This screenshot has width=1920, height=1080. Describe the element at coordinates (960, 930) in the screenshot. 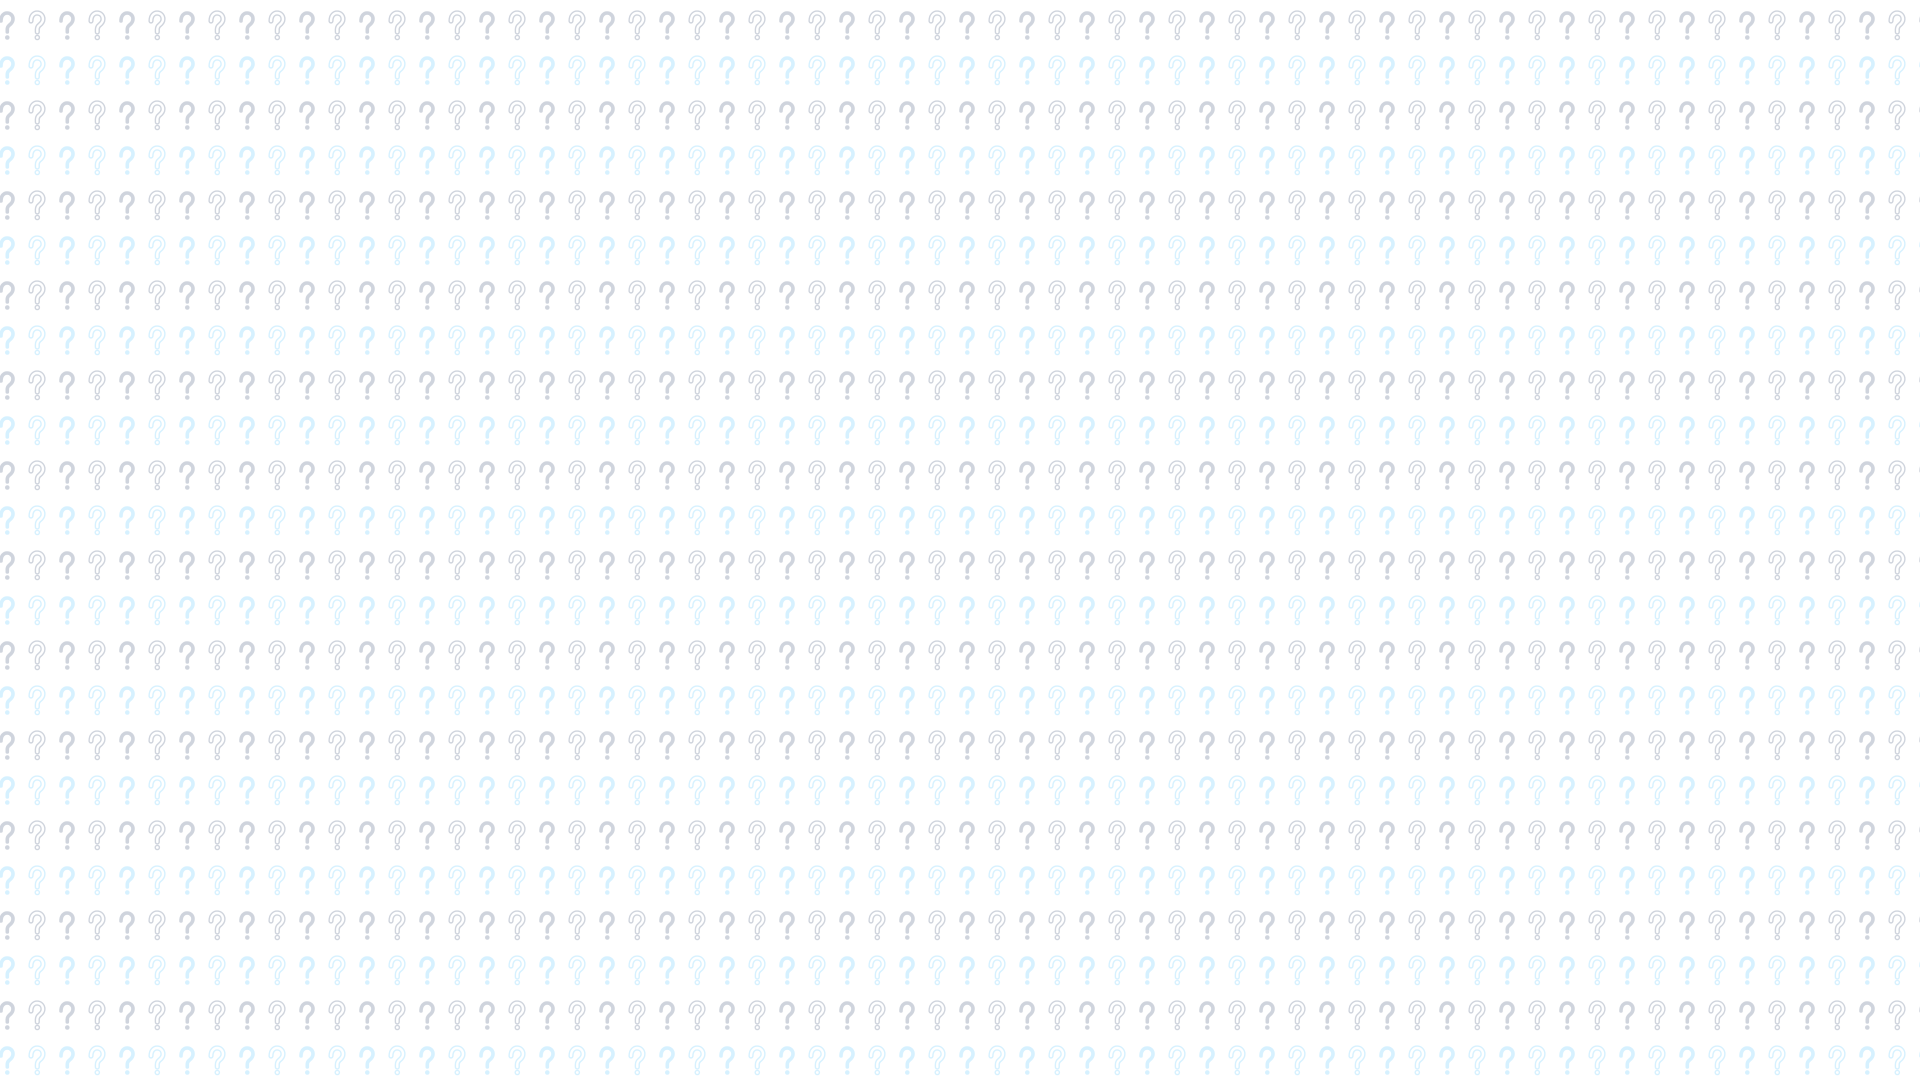

I see `pattern-row` at that location.